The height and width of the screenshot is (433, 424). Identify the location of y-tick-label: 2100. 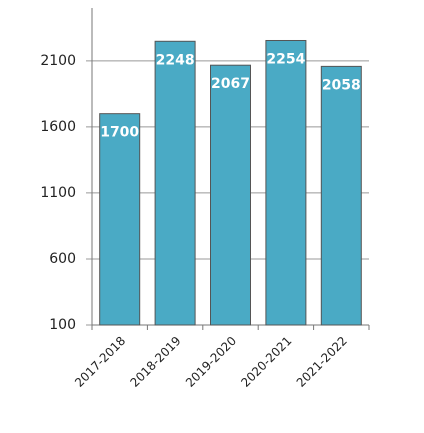
(58, 61).